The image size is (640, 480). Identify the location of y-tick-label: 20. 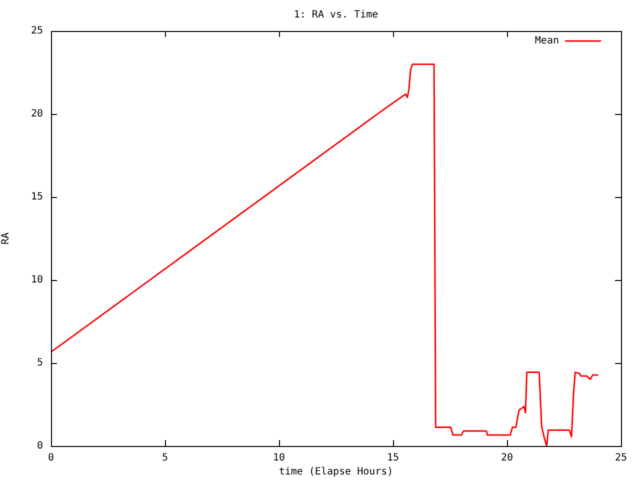
(36, 114).